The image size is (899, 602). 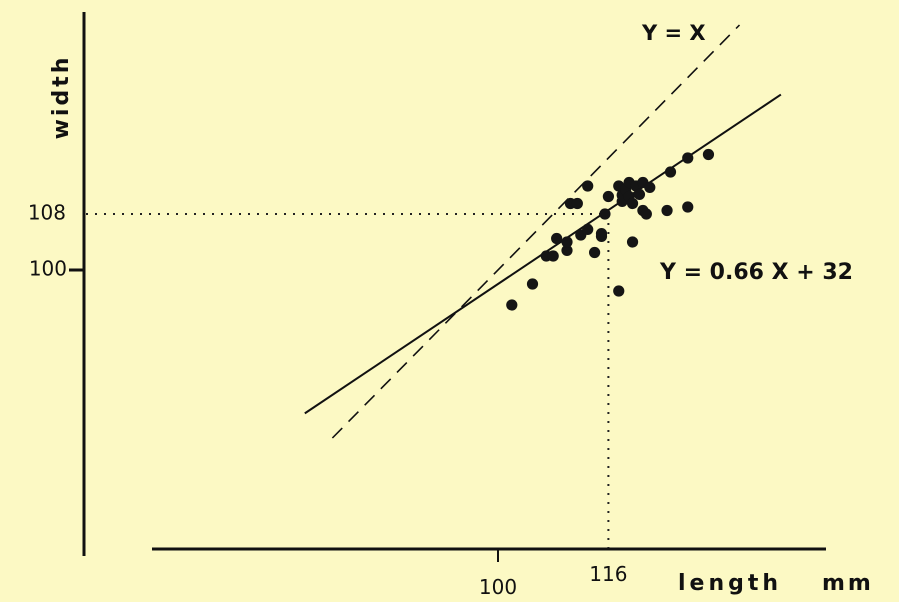 What do you see at coordinates (61, 97) in the screenshot?
I see `y-axis-label: width` at bounding box center [61, 97].